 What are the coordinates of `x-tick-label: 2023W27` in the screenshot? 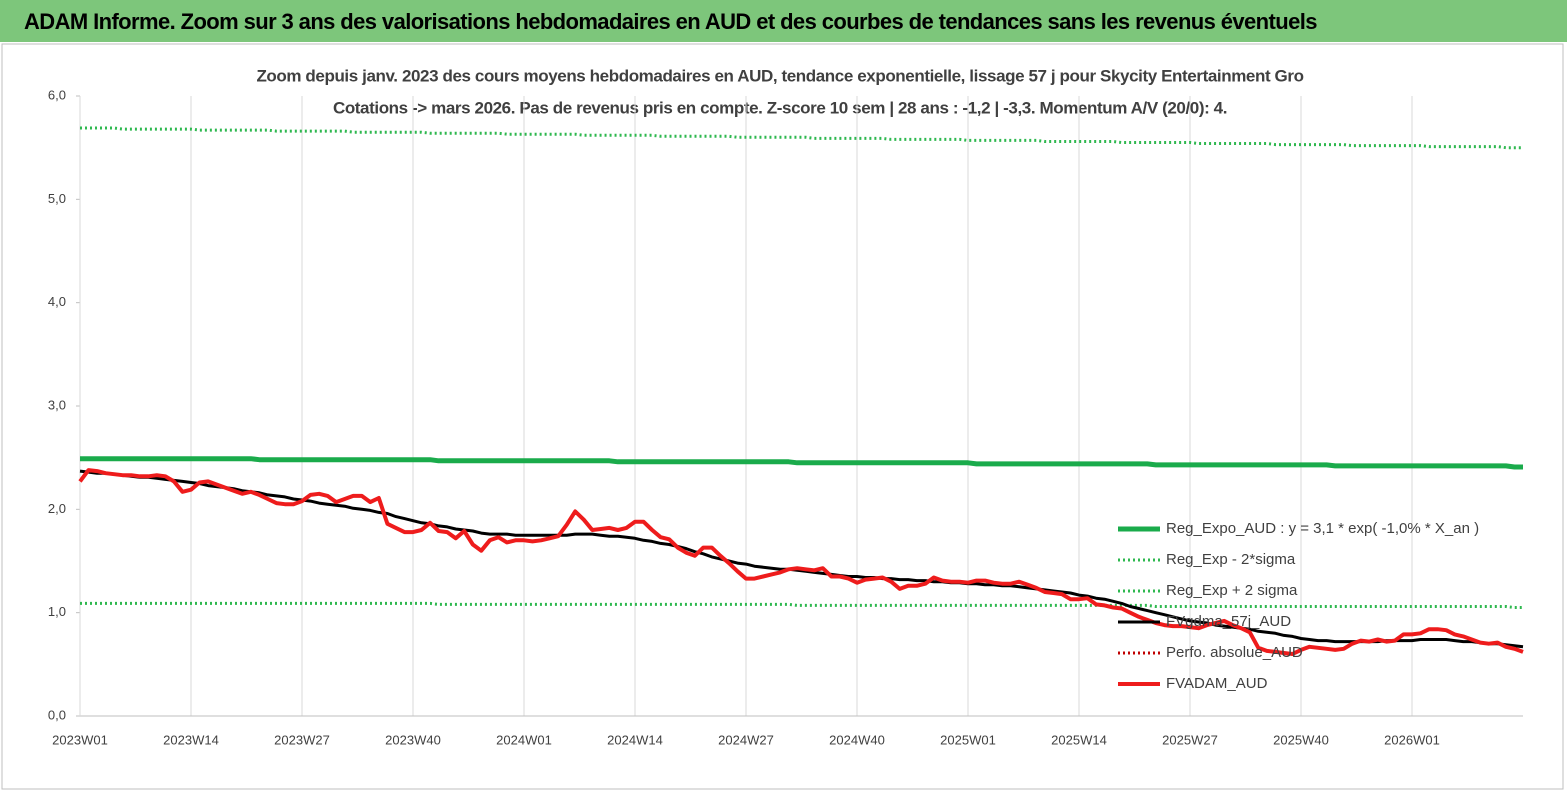 It's located at (302, 739).